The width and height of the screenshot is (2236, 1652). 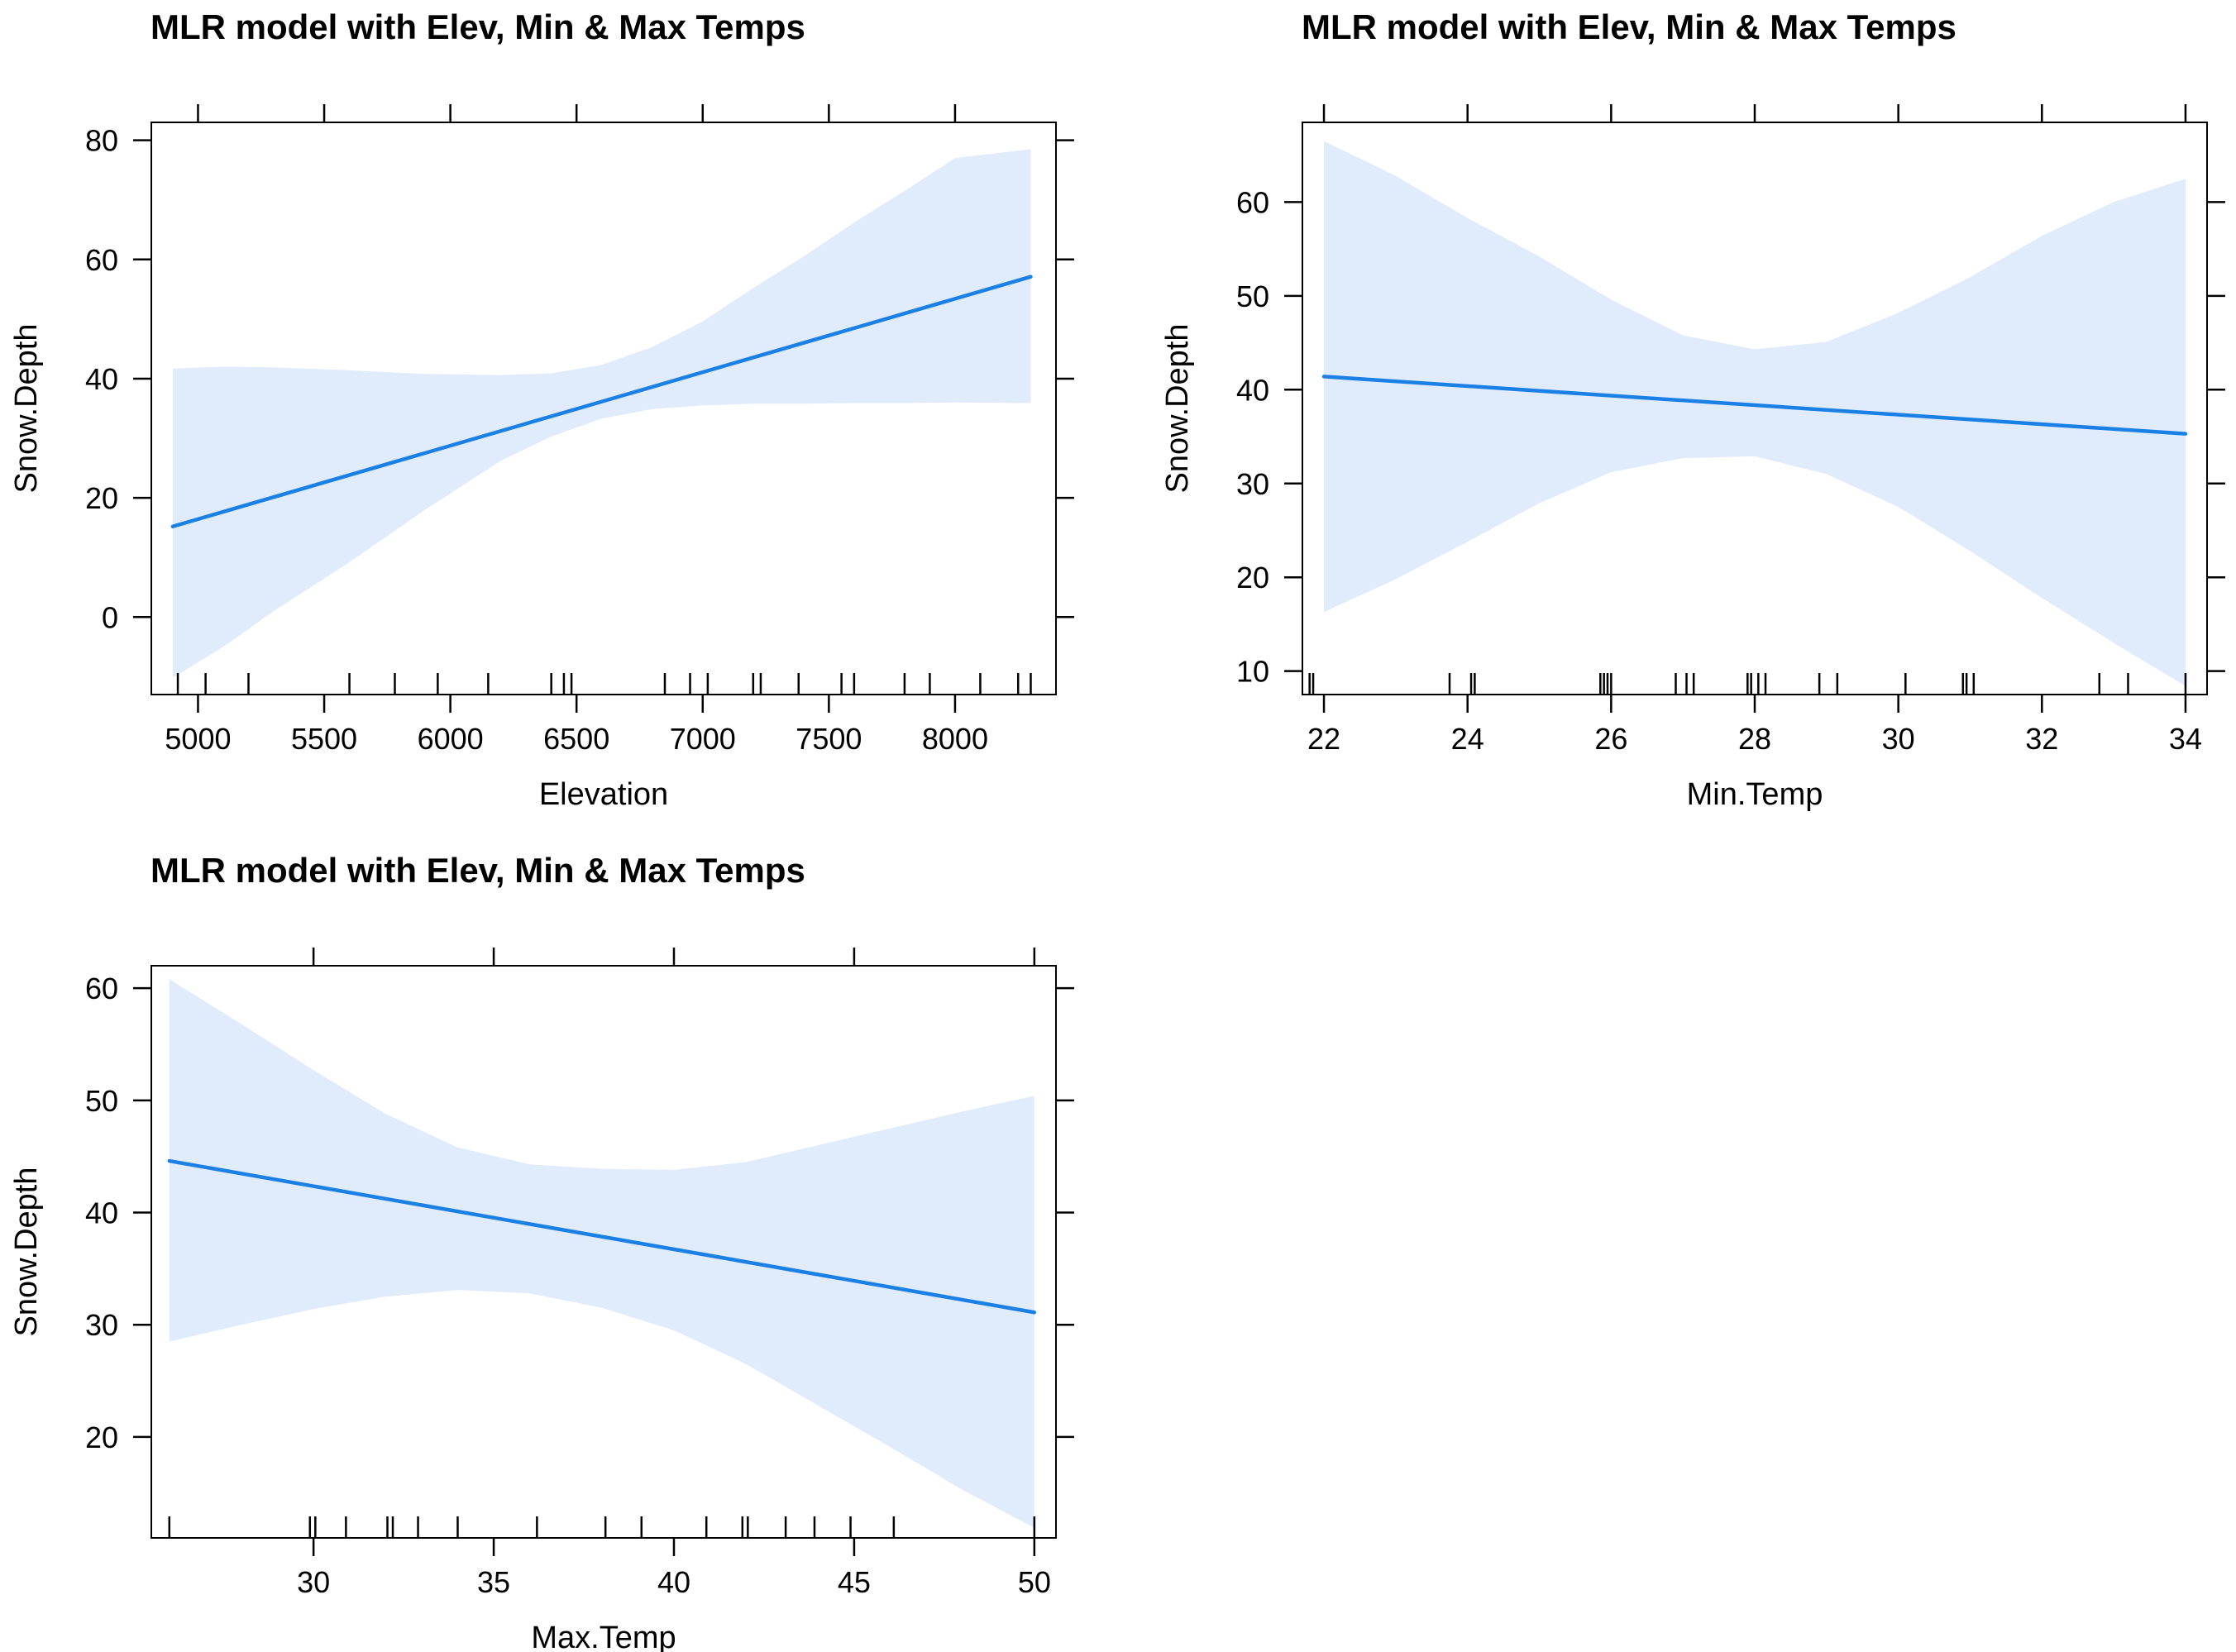 I want to click on panel-min-temp-confidence-band, so click(x=1755, y=414).